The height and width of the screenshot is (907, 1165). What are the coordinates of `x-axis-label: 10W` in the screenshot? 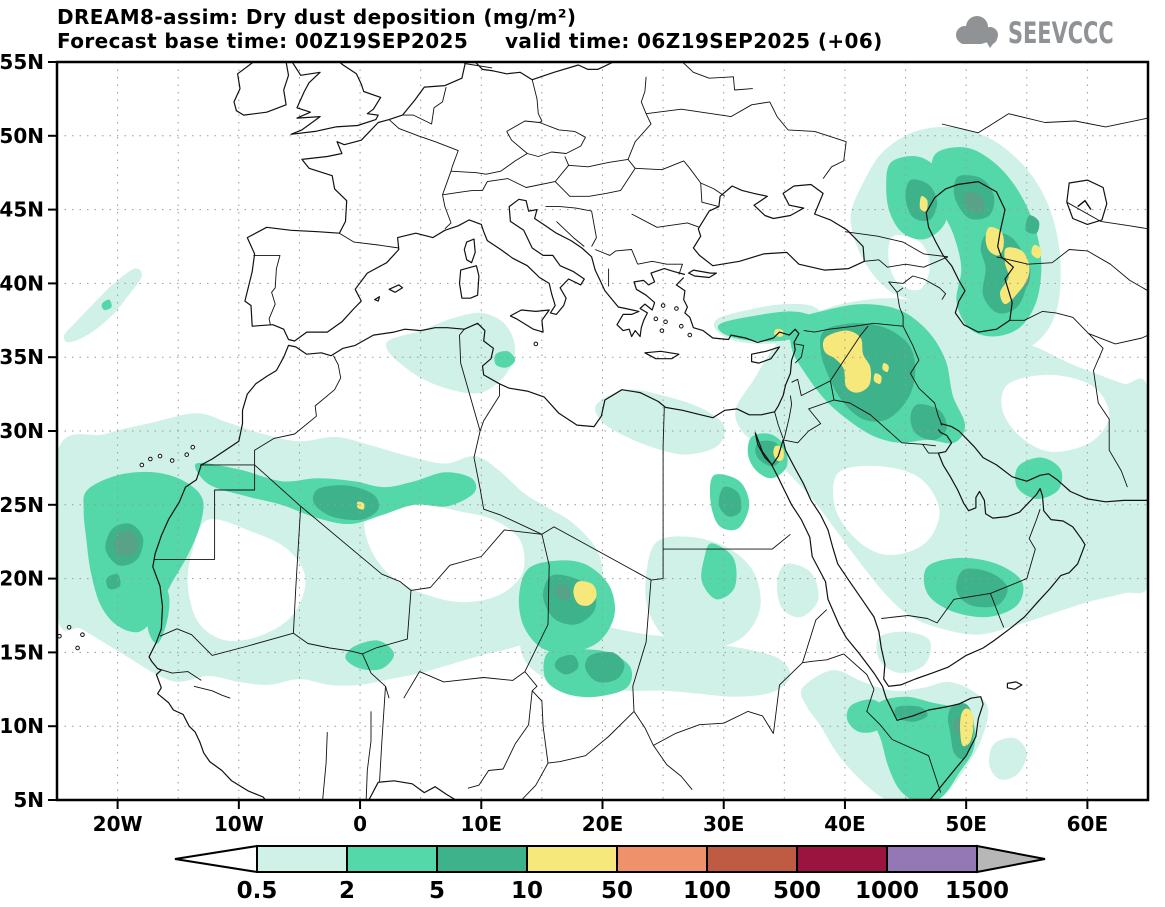 It's located at (239, 824).